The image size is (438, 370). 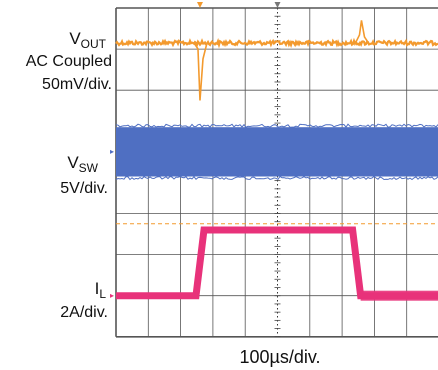 I want to click on vout-label-sub: OUT, so click(x=94, y=44).